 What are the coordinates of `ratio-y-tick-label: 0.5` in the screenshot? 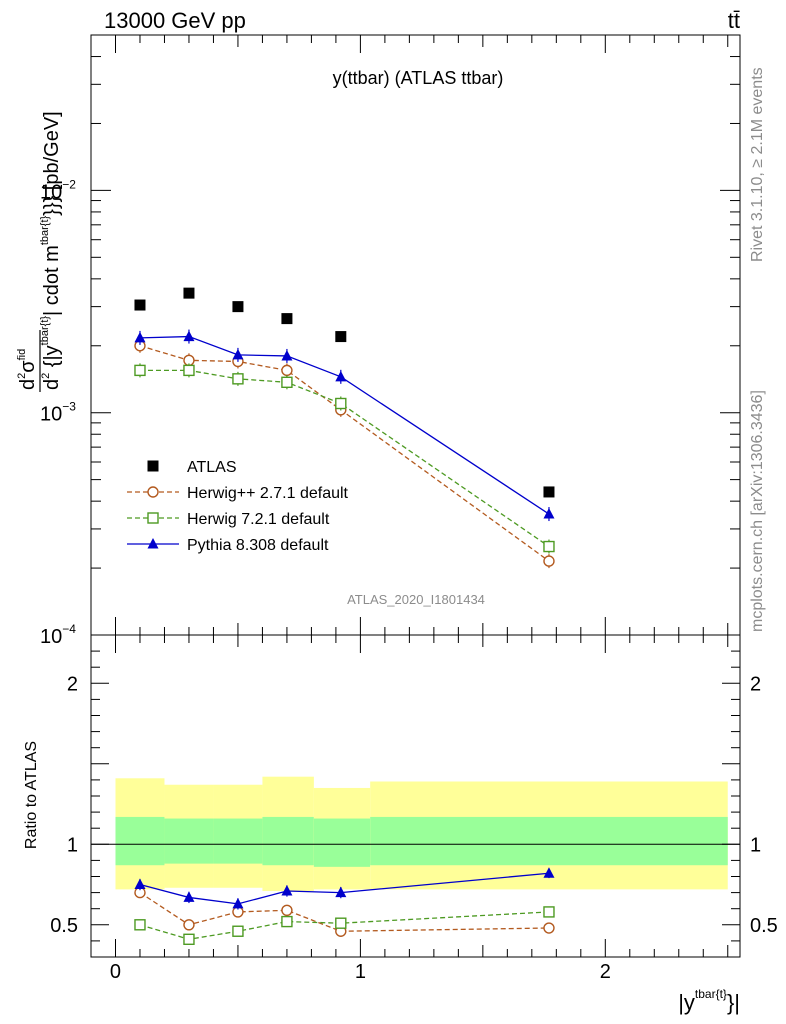 It's located at (64, 926).